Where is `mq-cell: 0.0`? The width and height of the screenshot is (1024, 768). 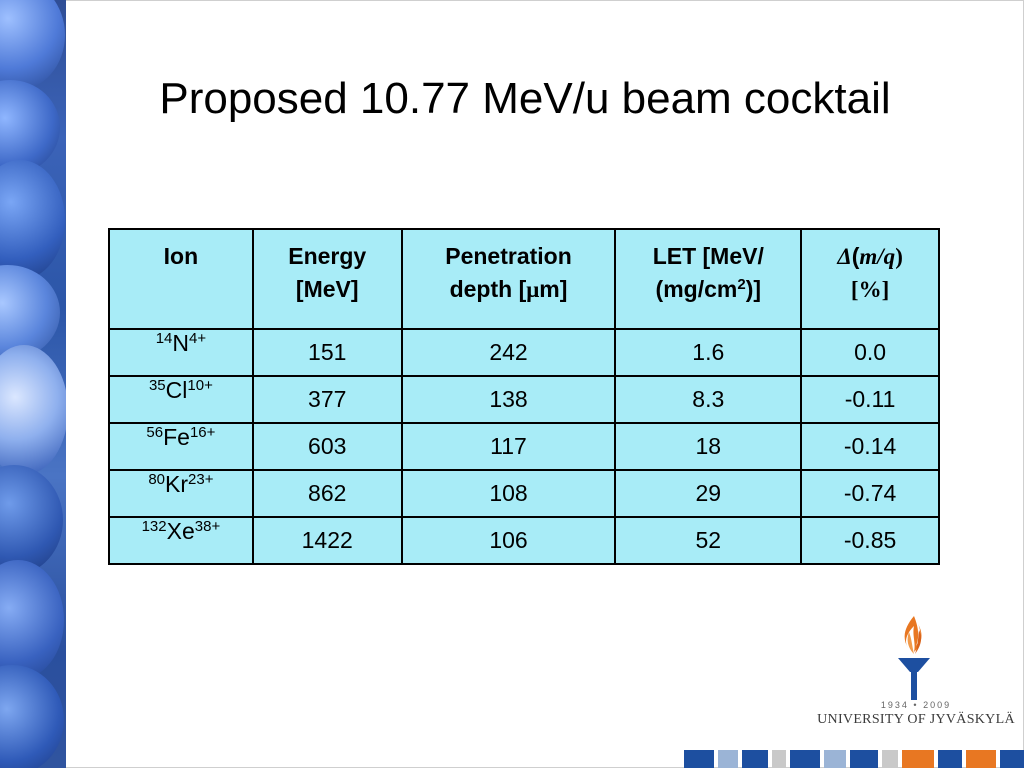 mq-cell: 0.0 is located at coordinates (870, 352).